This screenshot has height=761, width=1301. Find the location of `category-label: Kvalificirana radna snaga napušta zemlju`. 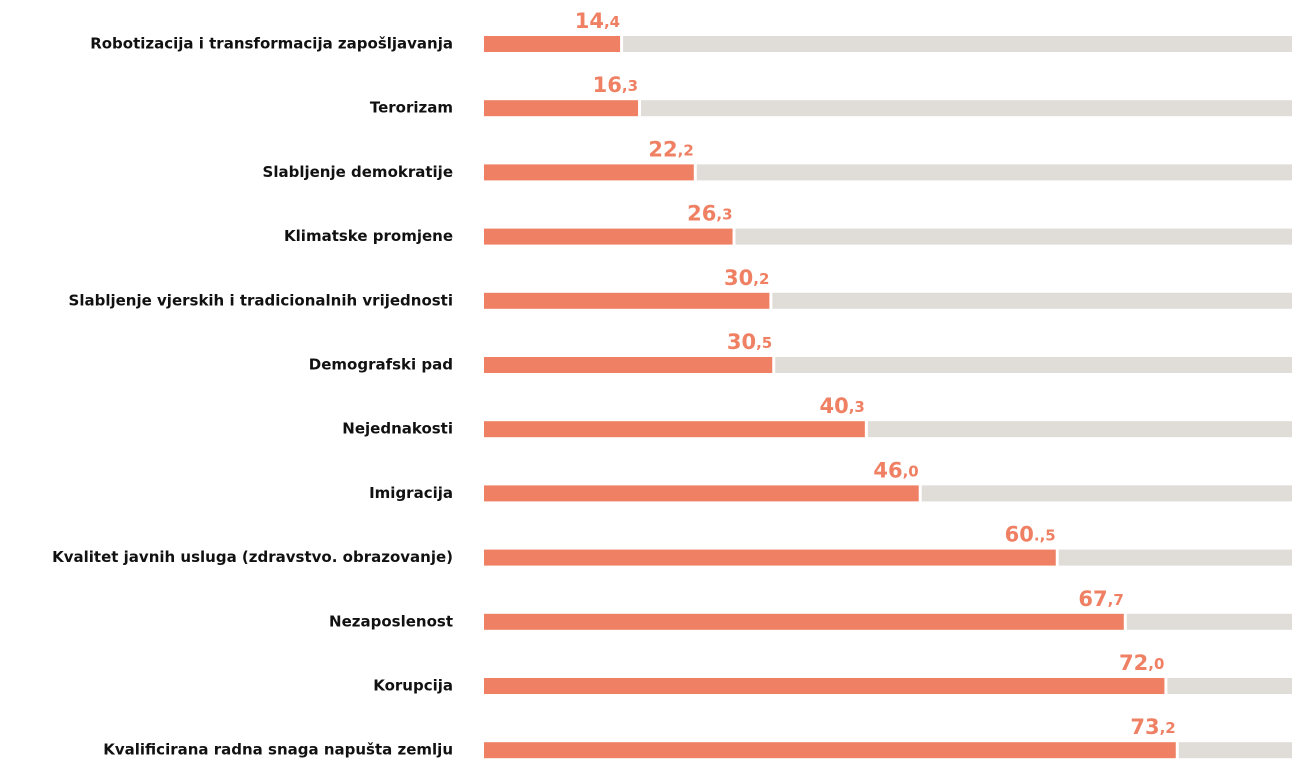

category-label: Kvalificirana radna snaga napušta zemlju is located at coordinates (278, 750).